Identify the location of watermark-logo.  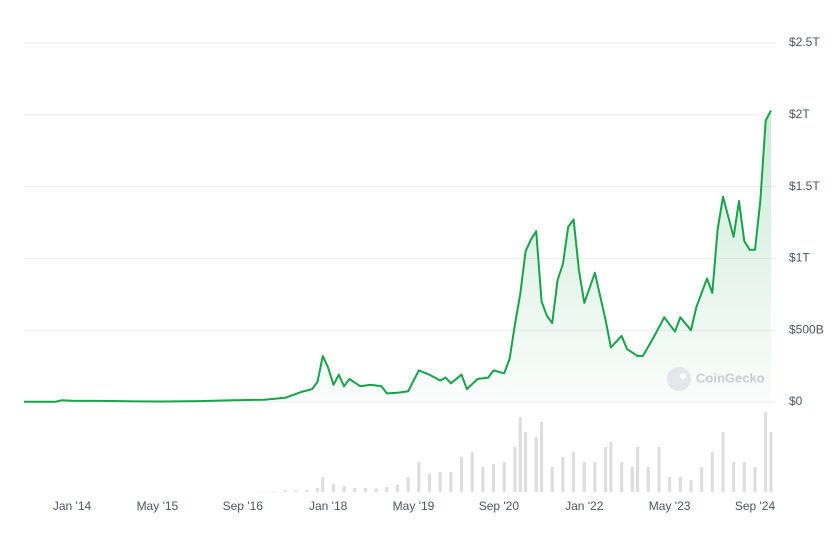
(679, 379).